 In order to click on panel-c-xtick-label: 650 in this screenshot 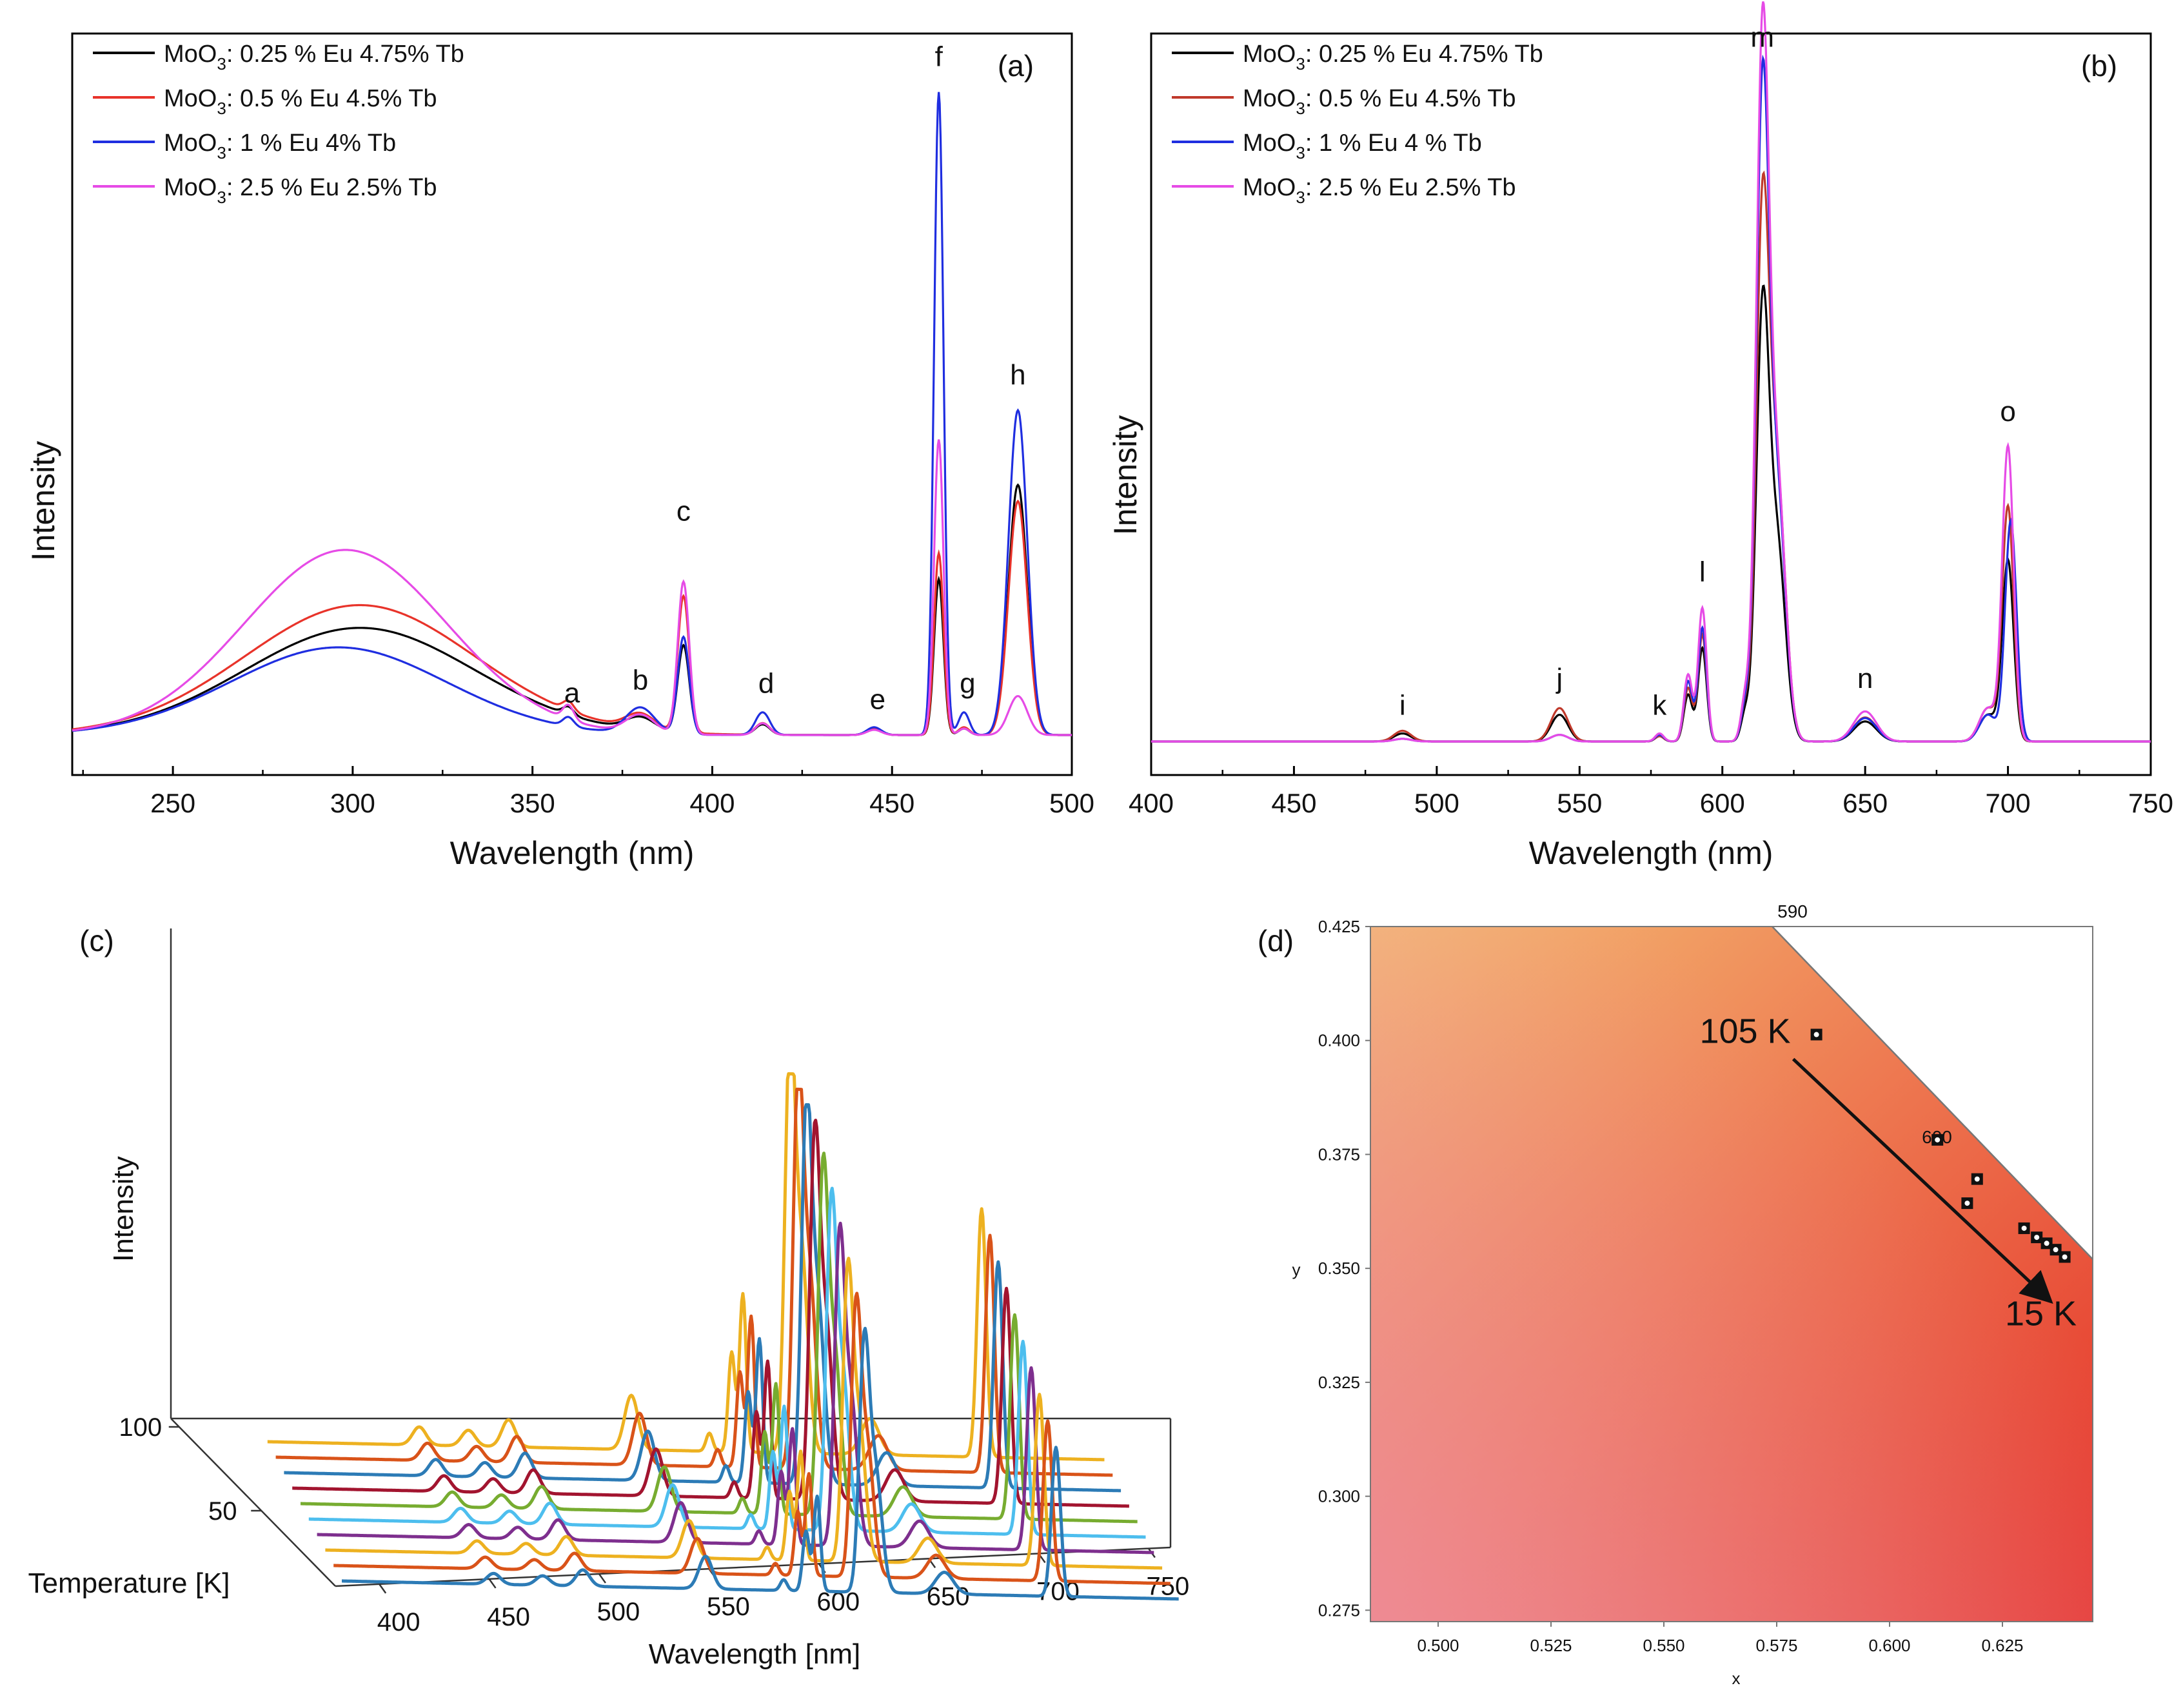, I will do `click(948, 1597)`.